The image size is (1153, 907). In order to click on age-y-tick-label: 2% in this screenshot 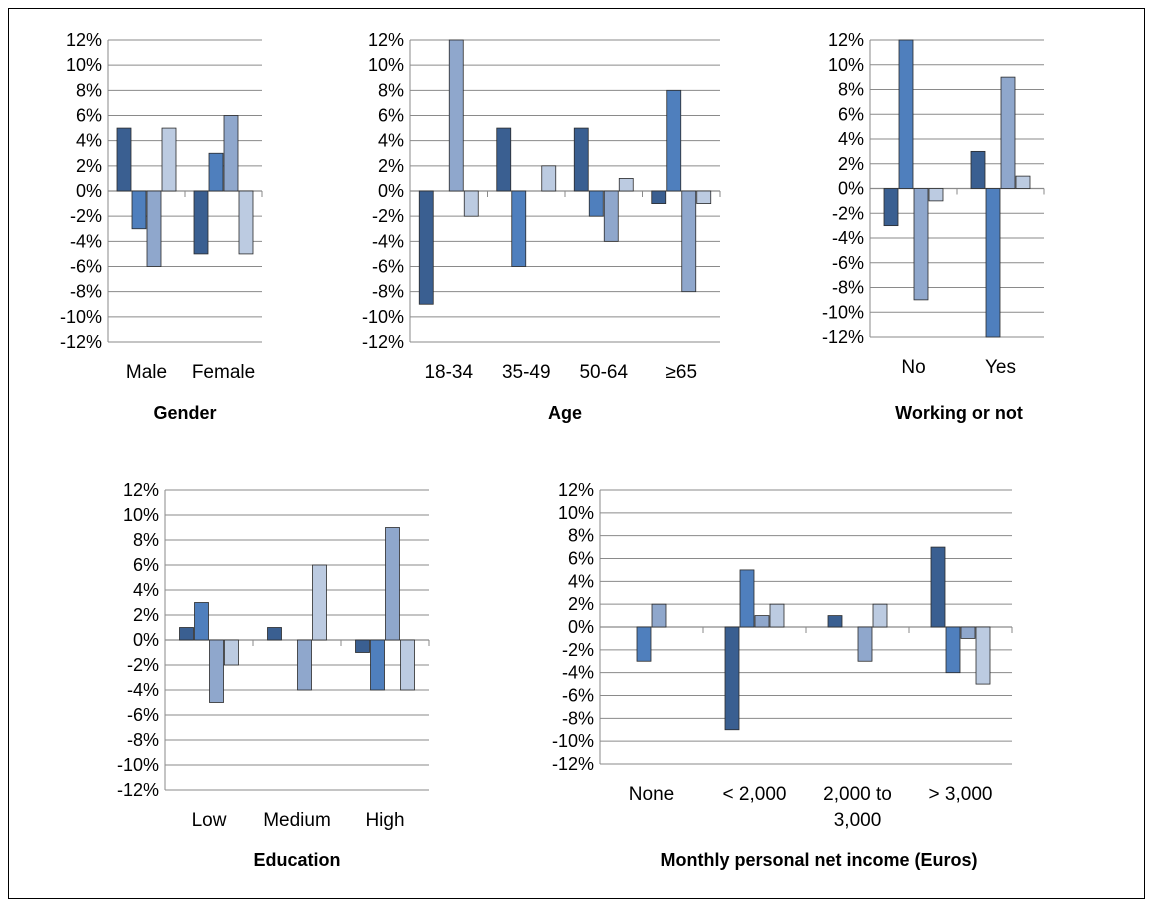, I will do `click(391, 166)`.